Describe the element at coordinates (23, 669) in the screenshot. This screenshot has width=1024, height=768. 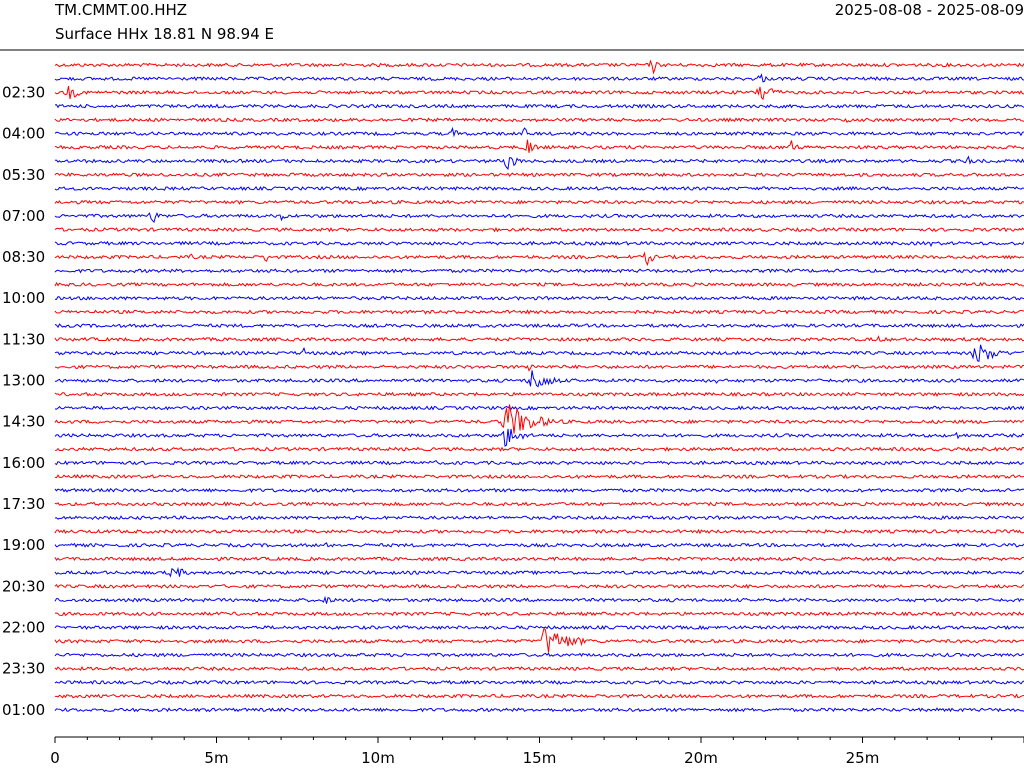
I see `y-tick-label: 23:30` at that location.